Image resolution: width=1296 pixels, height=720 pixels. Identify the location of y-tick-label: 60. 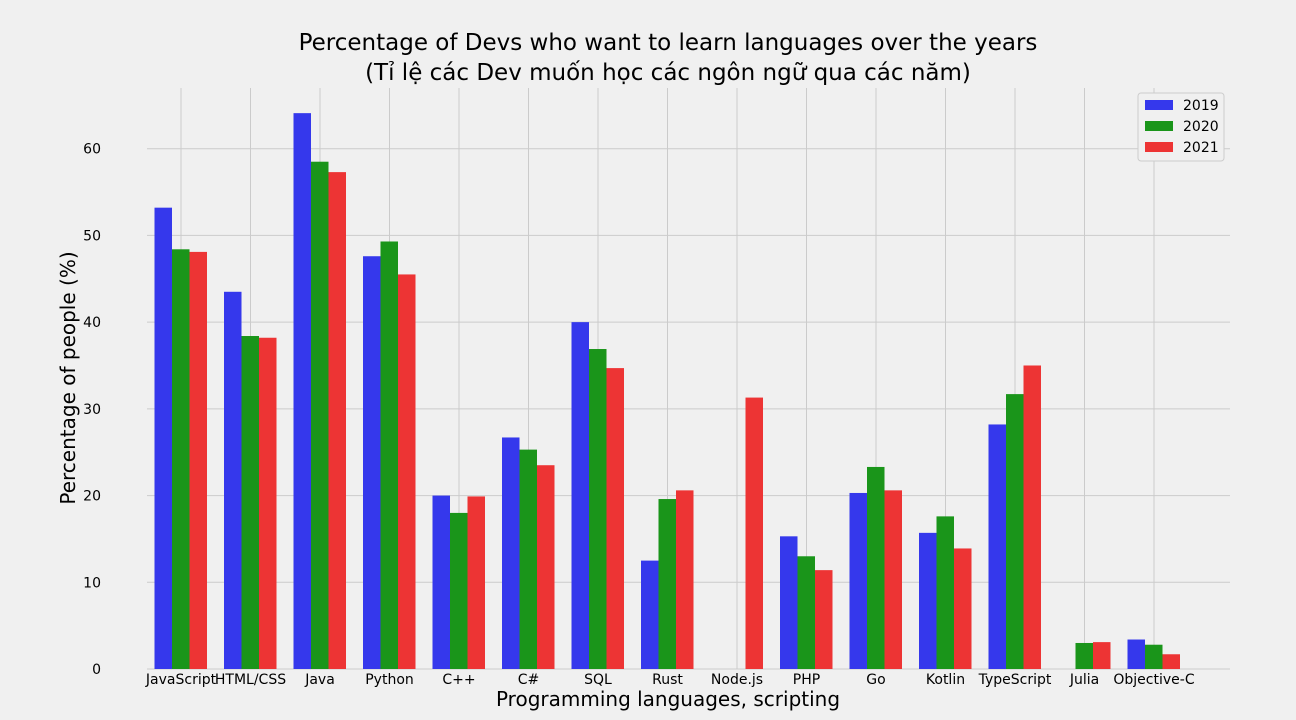
(92, 150).